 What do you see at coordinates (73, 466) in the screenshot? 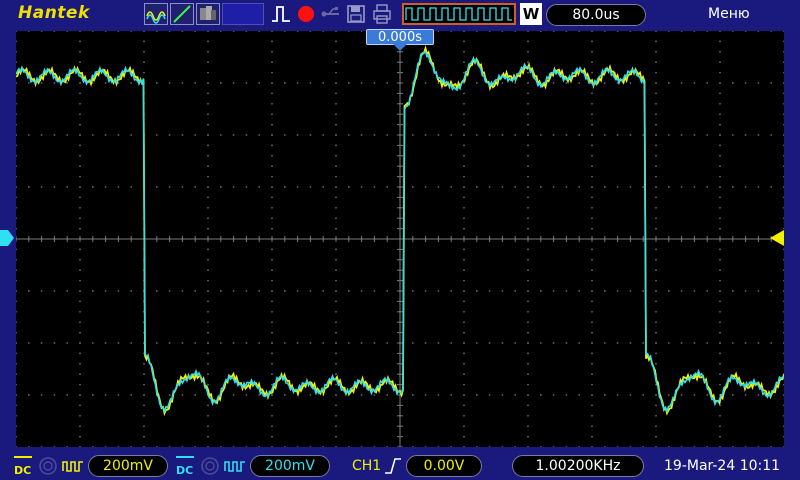
I see `ch1-probe-icon` at bounding box center [73, 466].